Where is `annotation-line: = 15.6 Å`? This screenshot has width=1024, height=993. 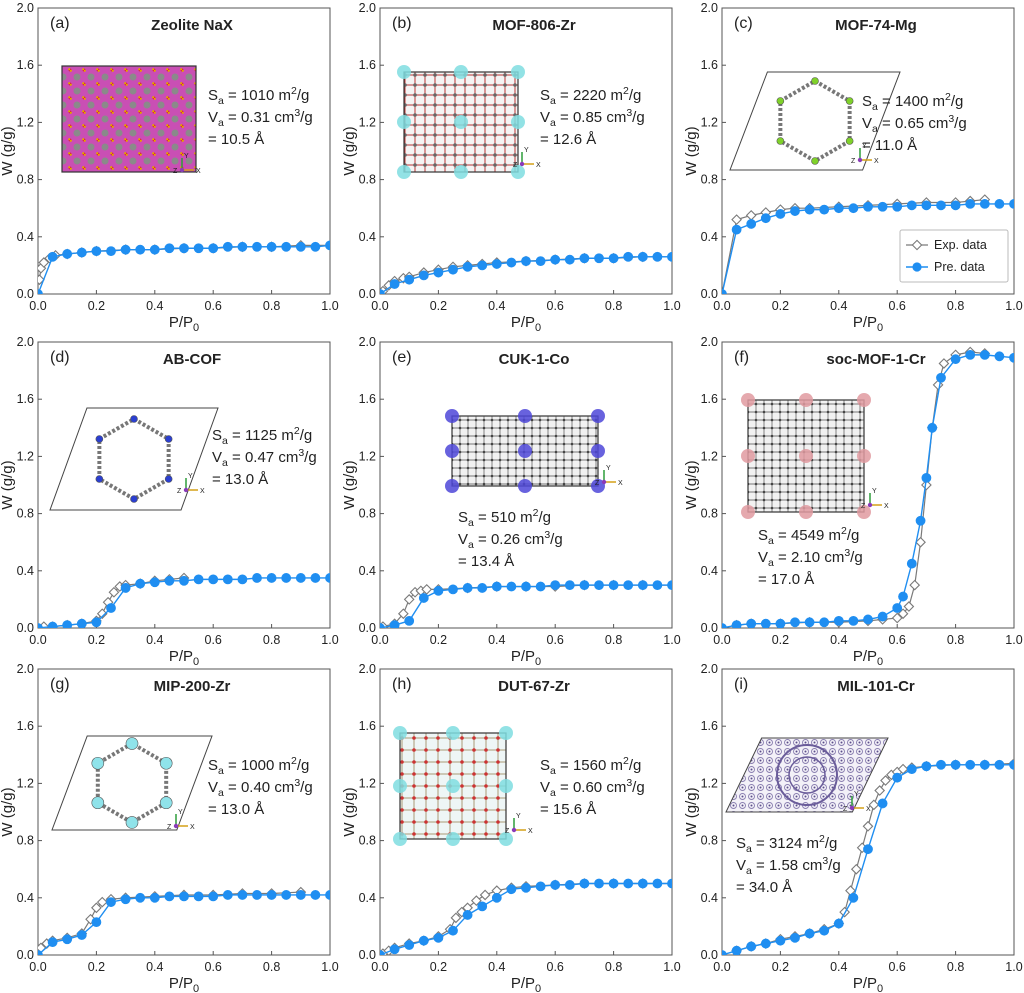
annotation-line: = 15.6 Å is located at coordinates (568, 809).